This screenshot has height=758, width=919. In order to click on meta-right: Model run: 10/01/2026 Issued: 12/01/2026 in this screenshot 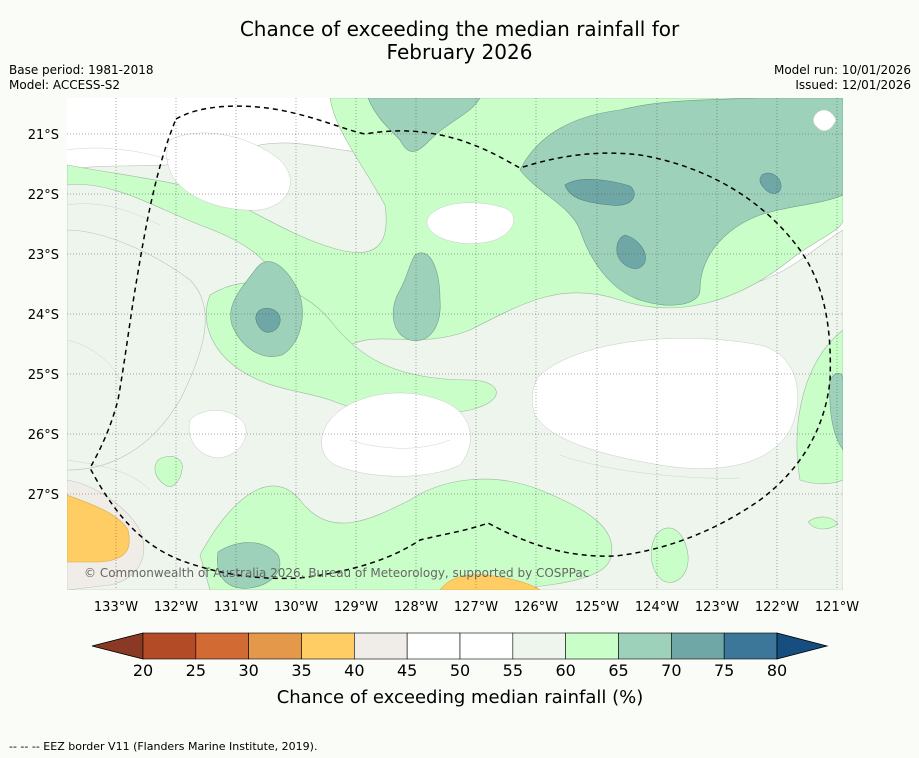, I will do `click(842, 78)`.